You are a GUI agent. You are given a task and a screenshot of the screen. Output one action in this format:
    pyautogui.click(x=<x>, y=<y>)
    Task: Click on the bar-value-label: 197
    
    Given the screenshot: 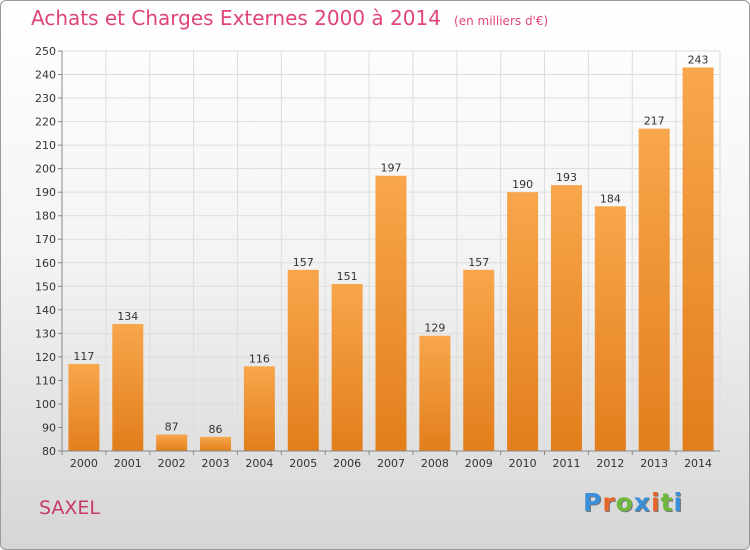 What is the action you would take?
    pyautogui.click(x=391, y=168)
    